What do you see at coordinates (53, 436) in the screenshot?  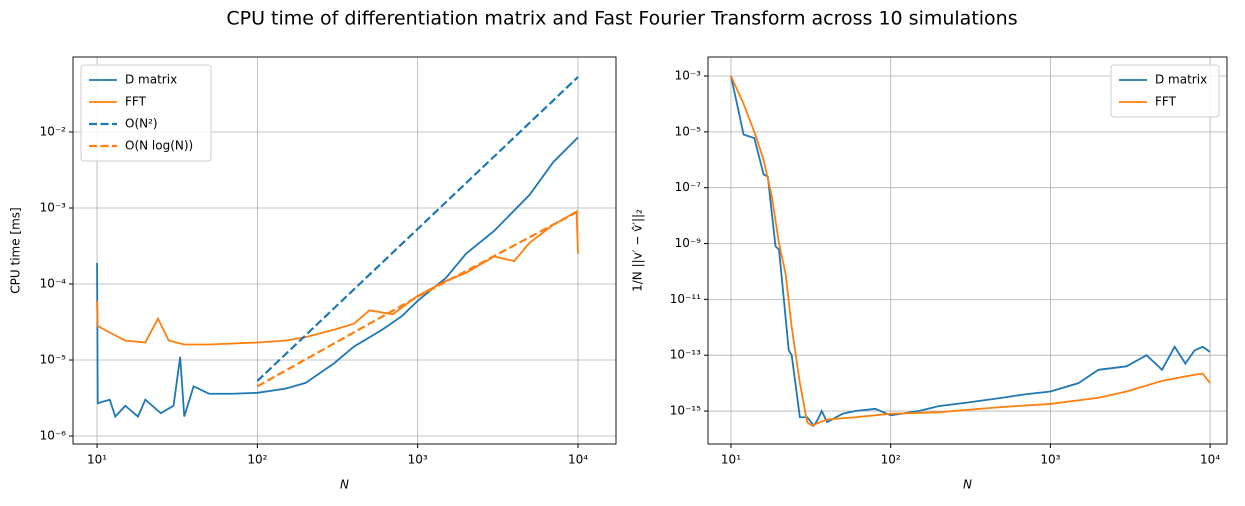 I see `y-tick-label: 10⁻⁶` at bounding box center [53, 436].